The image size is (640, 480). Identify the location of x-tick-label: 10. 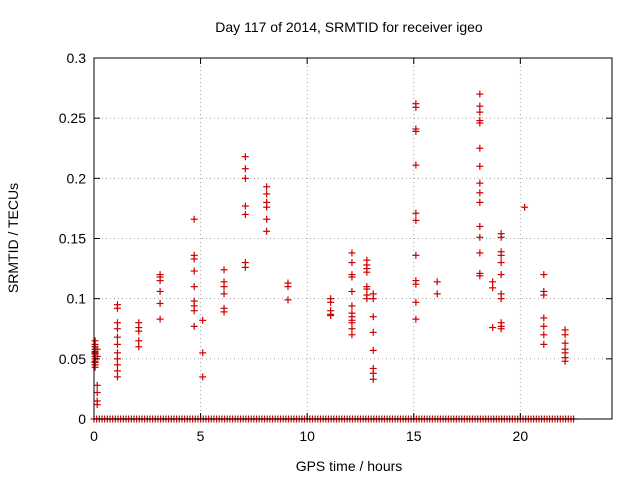
(307, 436).